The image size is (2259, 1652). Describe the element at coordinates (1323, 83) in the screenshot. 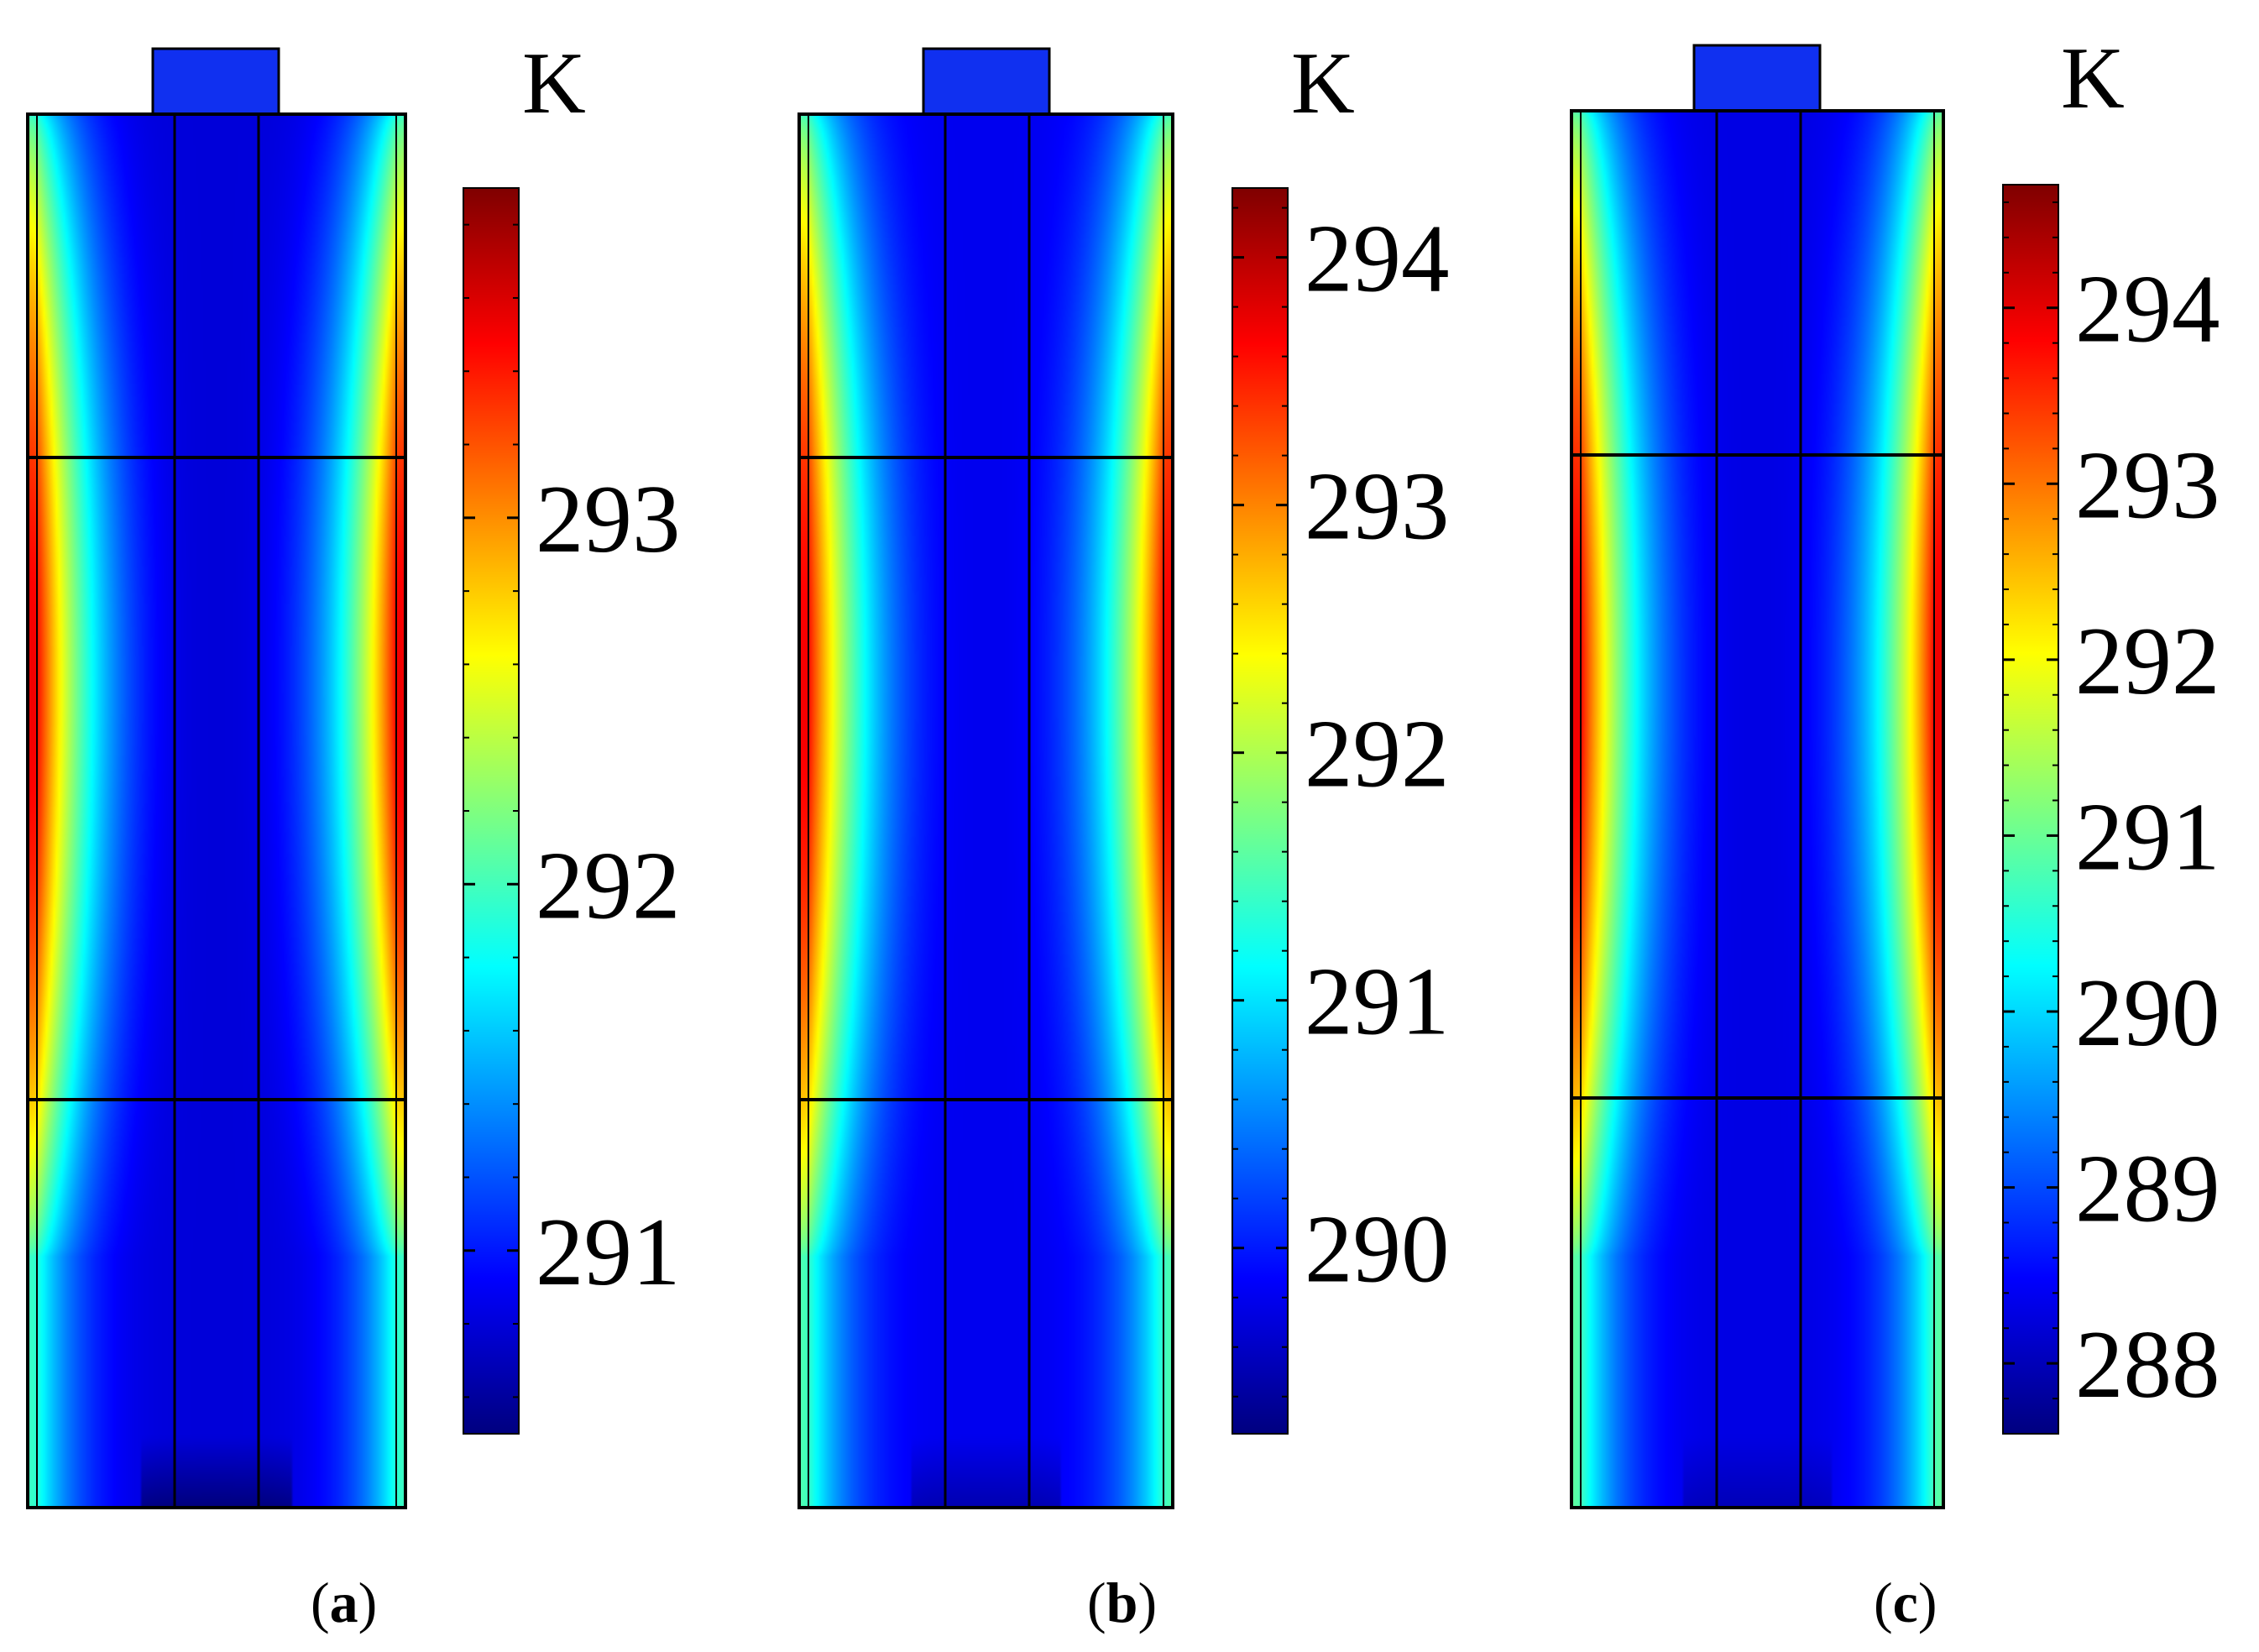

I see `unit-label-b: K` at that location.